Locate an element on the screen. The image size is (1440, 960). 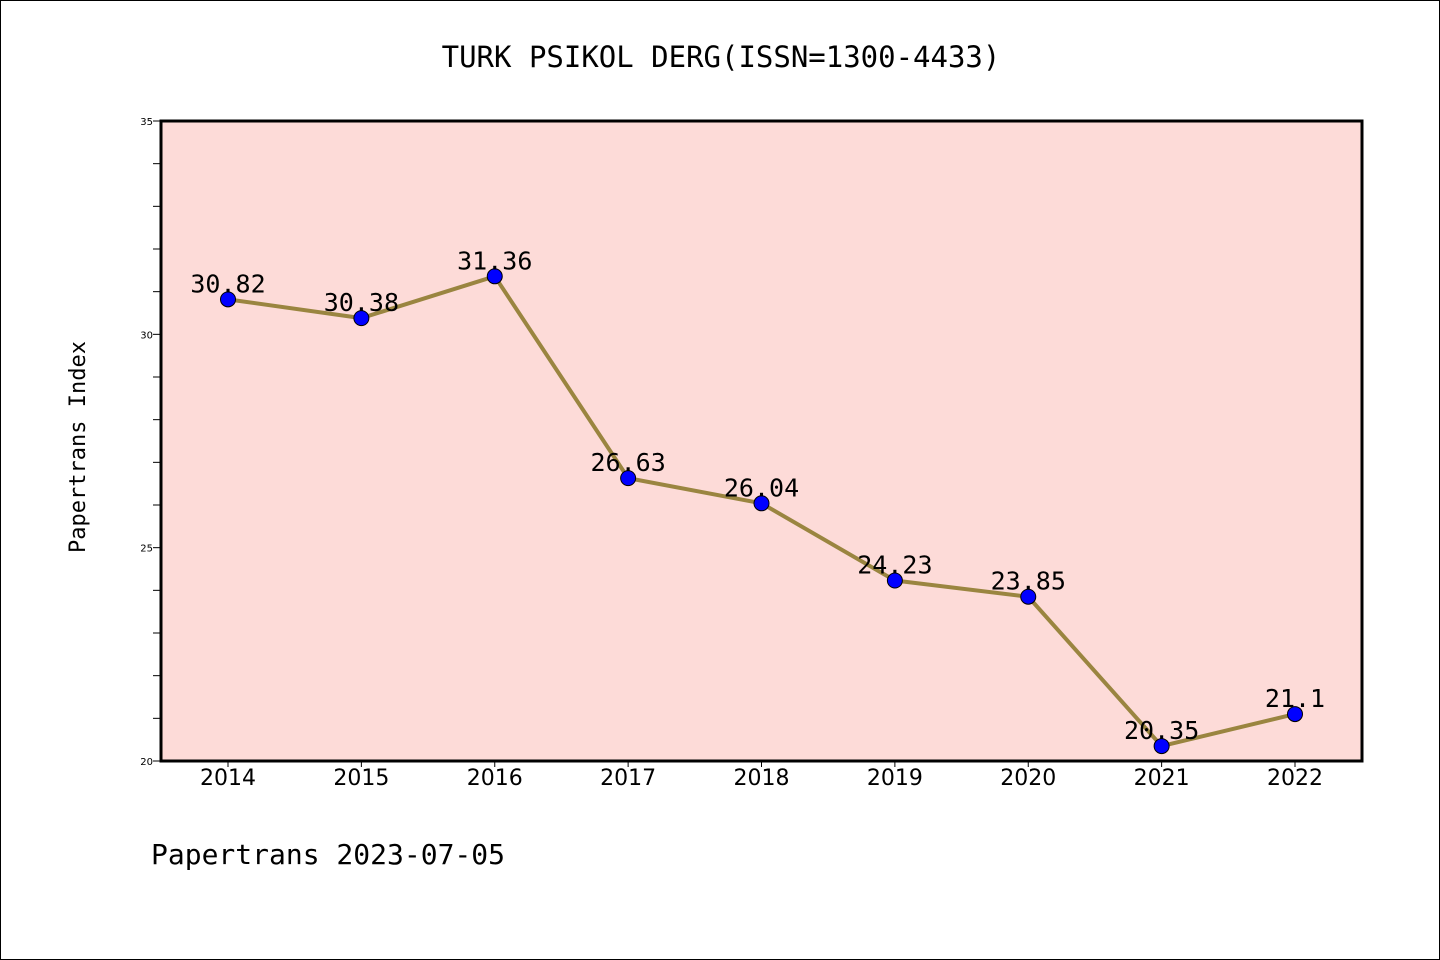
x-tick-label: 2019 is located at coordinates (895, 778).